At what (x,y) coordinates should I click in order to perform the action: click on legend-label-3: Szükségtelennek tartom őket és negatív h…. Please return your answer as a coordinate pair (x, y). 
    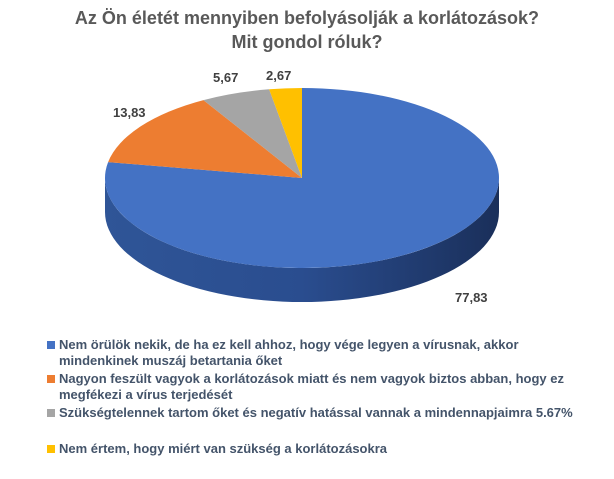
    Looking at the image, I should click on (316, 412).